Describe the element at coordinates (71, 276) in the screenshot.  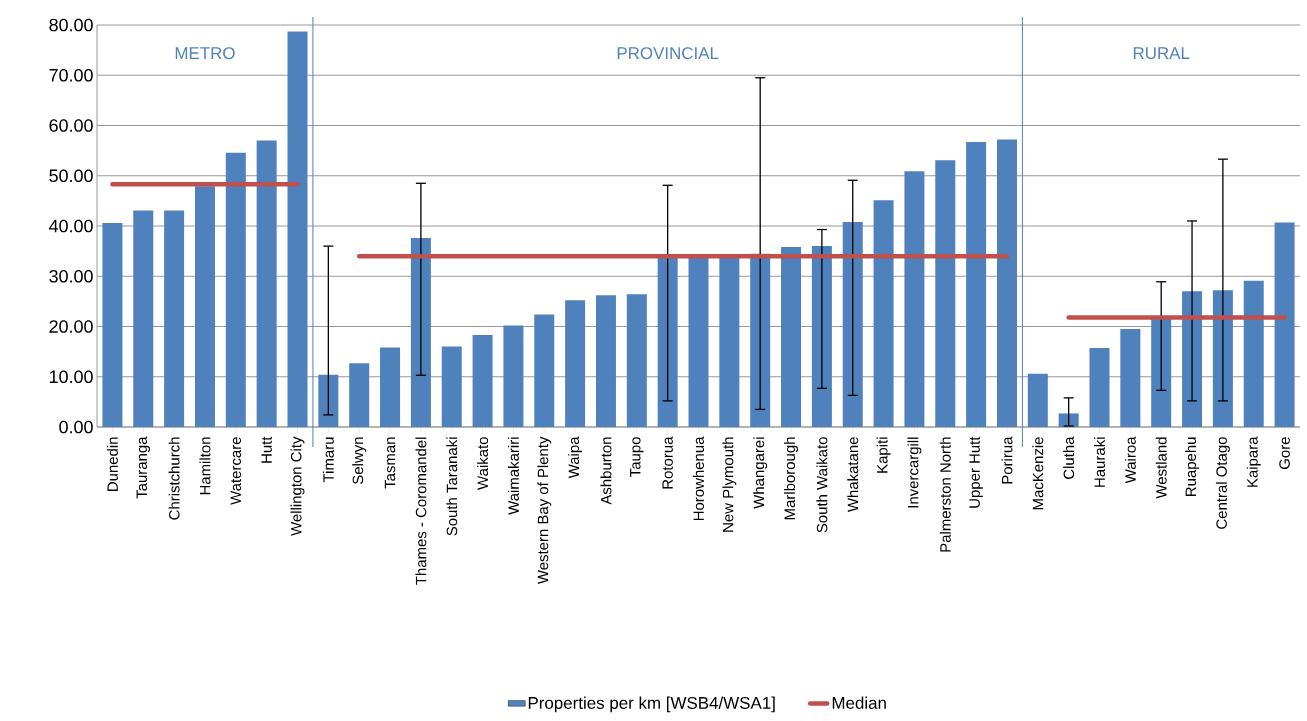
I see `y-tick-label: 30.00` at that location.